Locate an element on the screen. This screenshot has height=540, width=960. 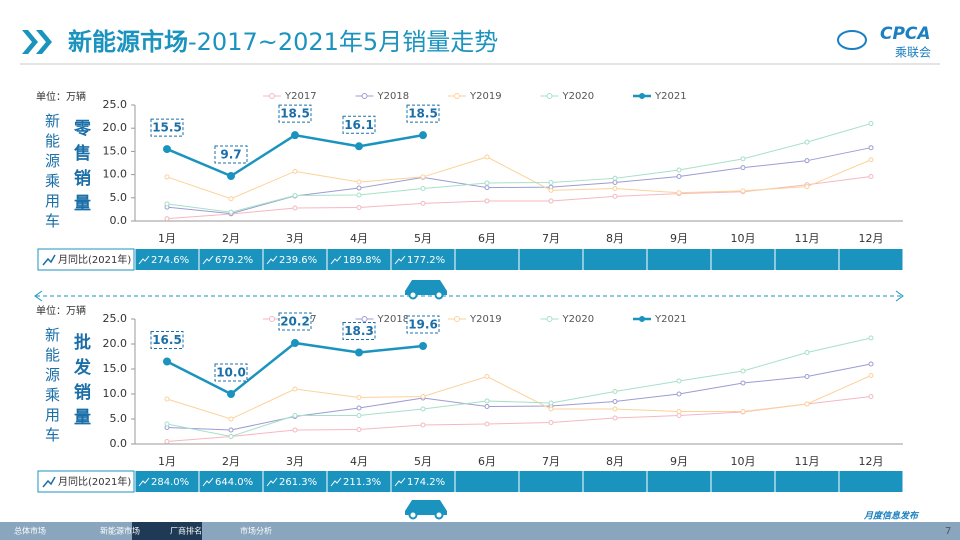
x-tick-label: 2月 is located at coordinates (231, 238).